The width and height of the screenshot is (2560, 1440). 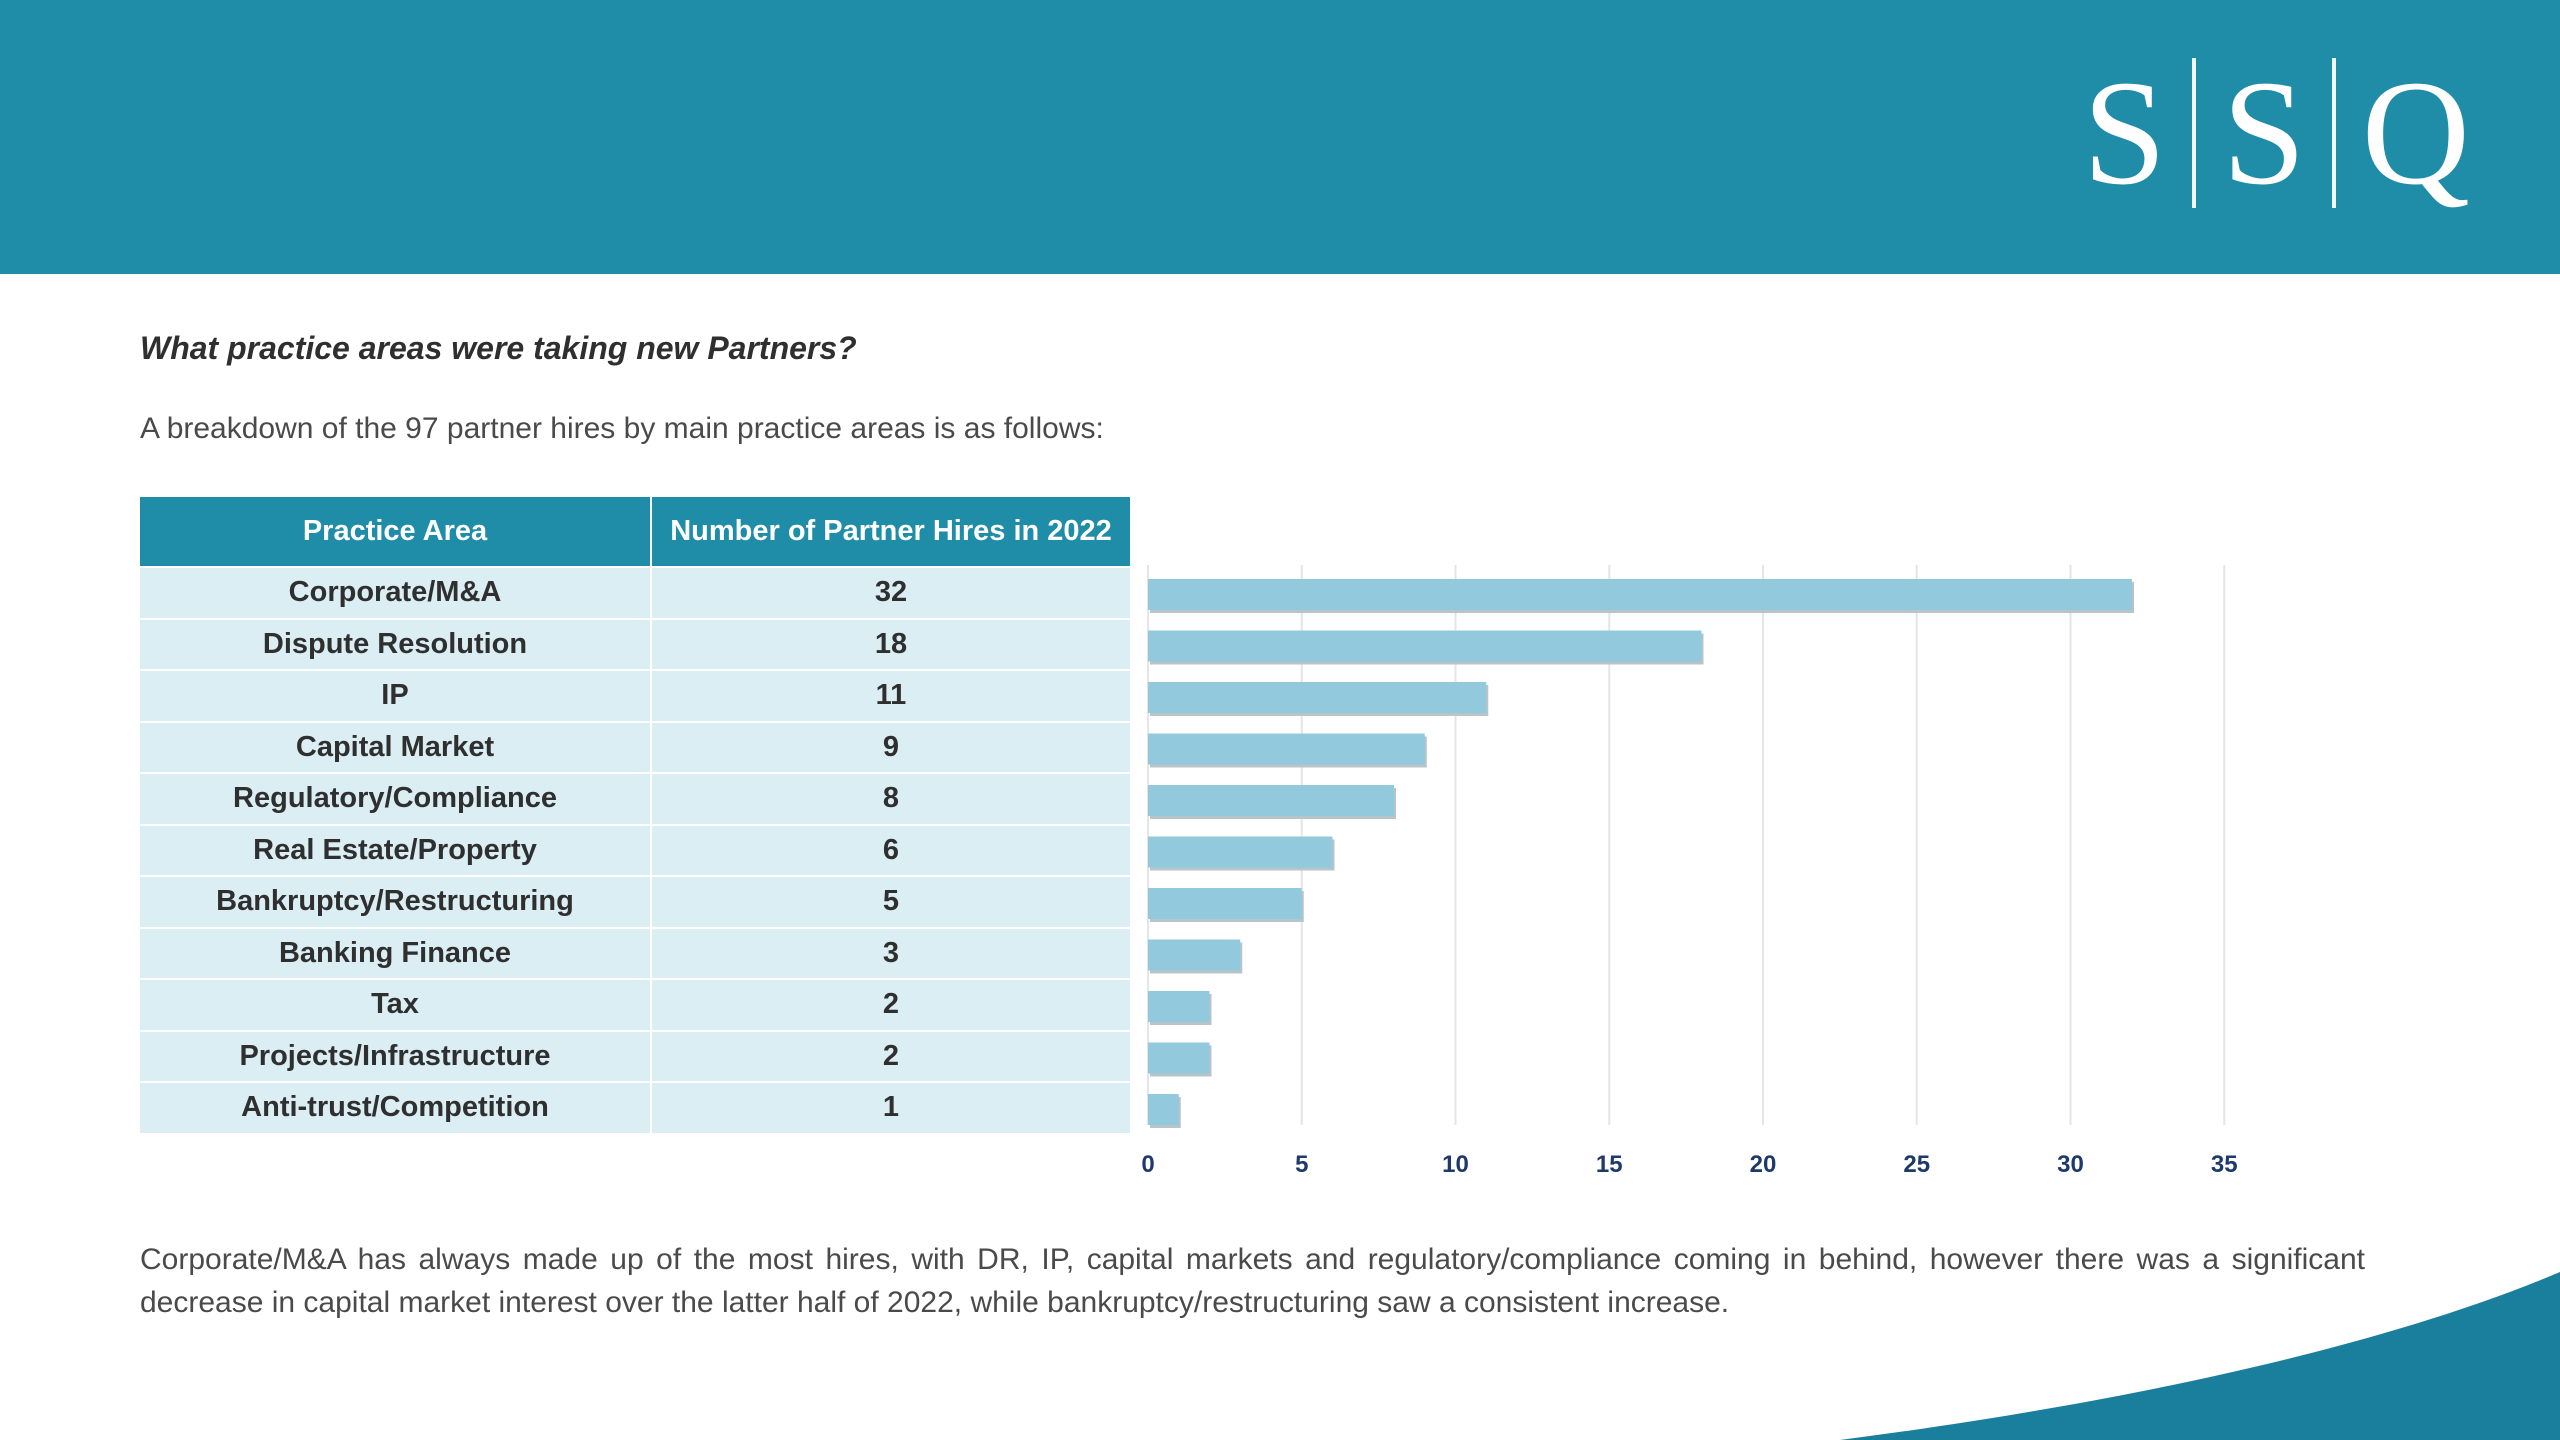 What do you see at coordinates (1455, 1164) in the screenshot?
I see `x-tick-label: 10` at bounding box center [1455, 1164].